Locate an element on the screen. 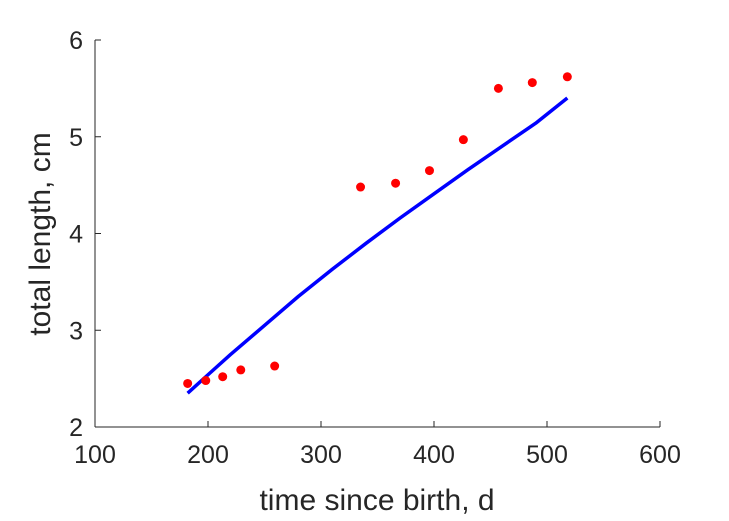 The height and width of the screenshot is (521, 729). y-tick-label: 2 is located at coordinates (76, 428).